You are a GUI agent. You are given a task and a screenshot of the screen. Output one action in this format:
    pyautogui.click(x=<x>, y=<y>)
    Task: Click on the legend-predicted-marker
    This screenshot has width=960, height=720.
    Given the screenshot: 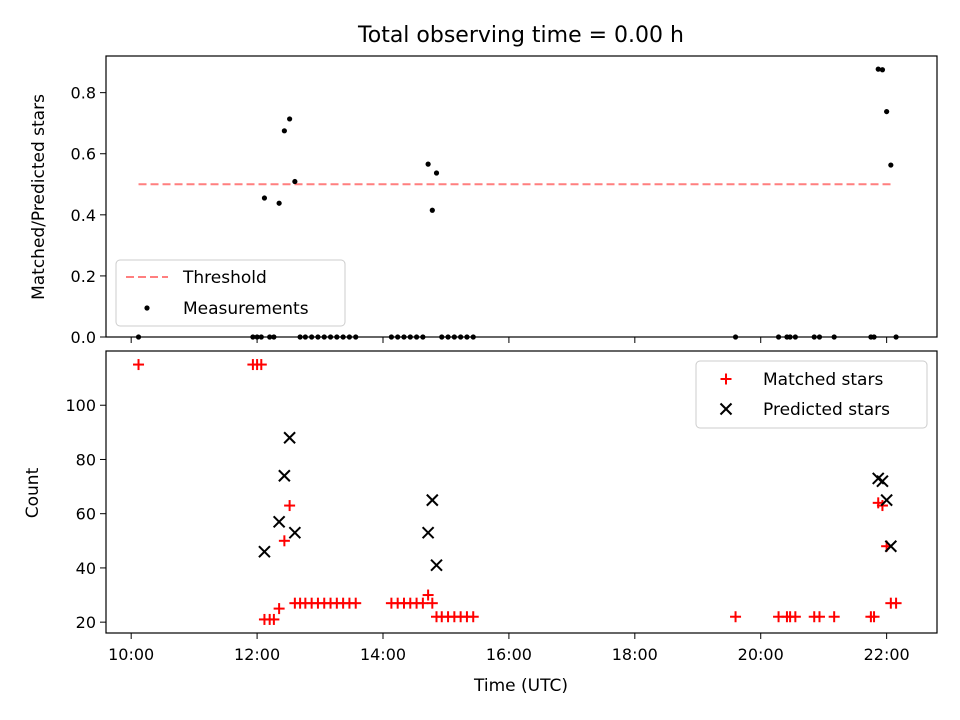 What is the action you would take?
    pyautogui.click(x=726, y=409)
    